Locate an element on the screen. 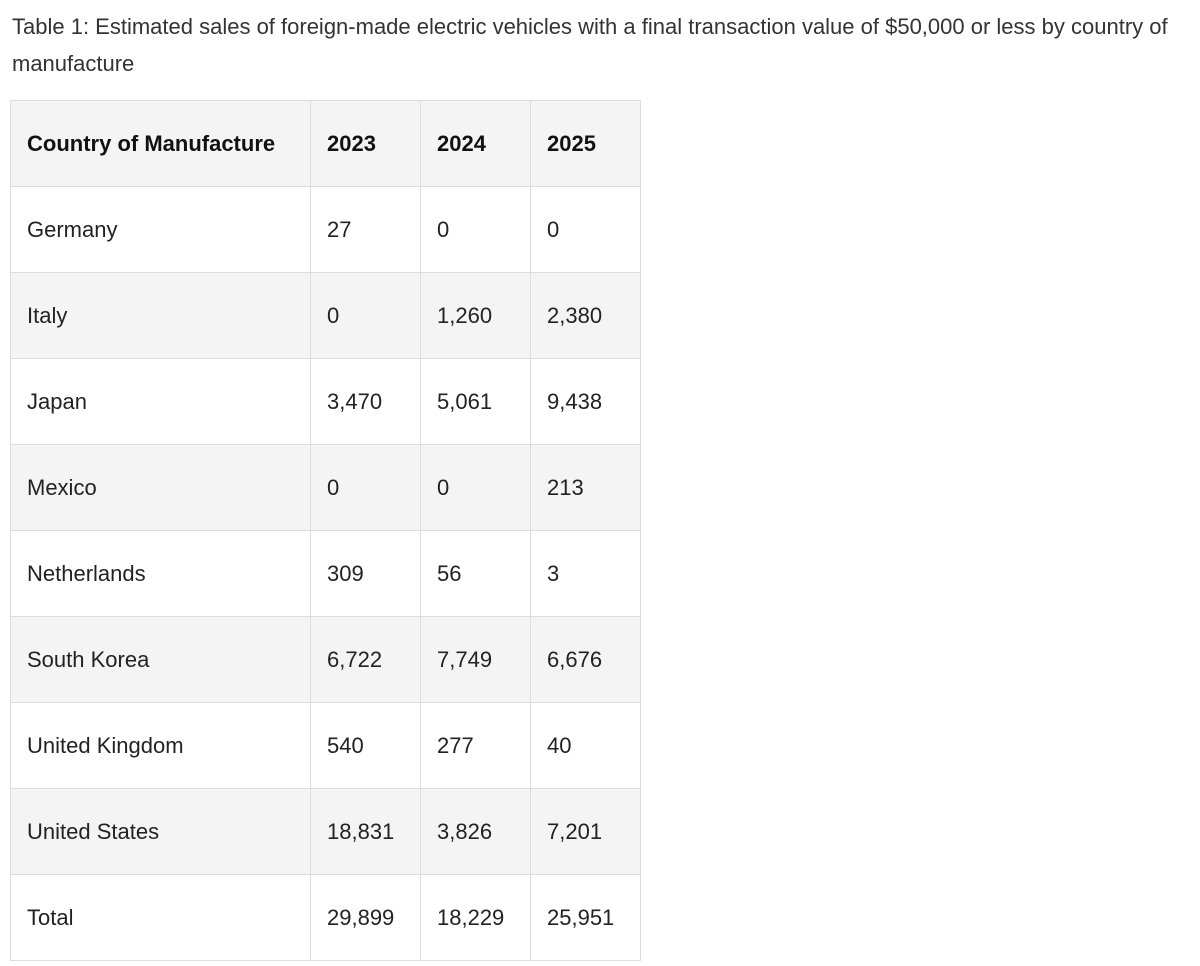 This screenshot has height=966, width=1200. header-2023: 2023 is located at coordinates (365, 143).